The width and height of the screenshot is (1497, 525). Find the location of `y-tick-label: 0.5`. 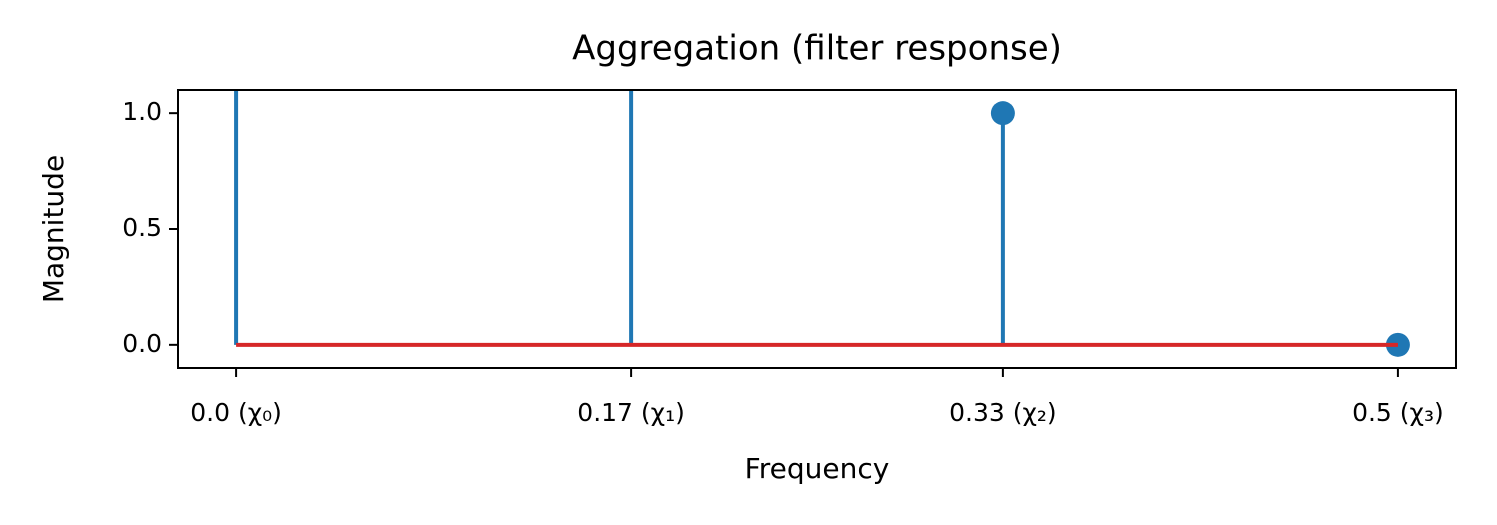

y-tick-label: 0.5 is located at coordinates (142, 227).